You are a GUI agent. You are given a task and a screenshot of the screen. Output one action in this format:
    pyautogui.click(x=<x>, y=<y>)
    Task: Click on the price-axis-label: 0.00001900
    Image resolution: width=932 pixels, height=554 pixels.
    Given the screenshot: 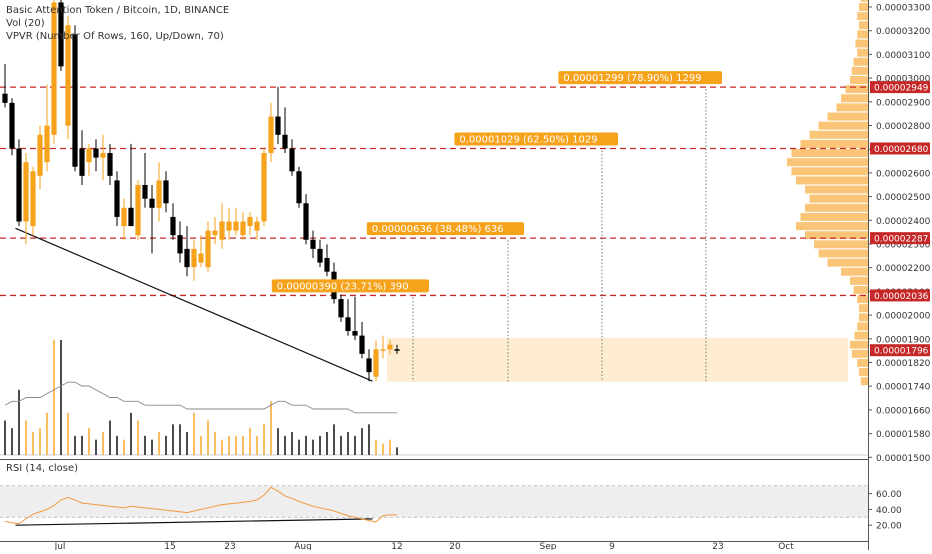 What is the action you would take?
    pyautogui.click(x=903, y=340)
    